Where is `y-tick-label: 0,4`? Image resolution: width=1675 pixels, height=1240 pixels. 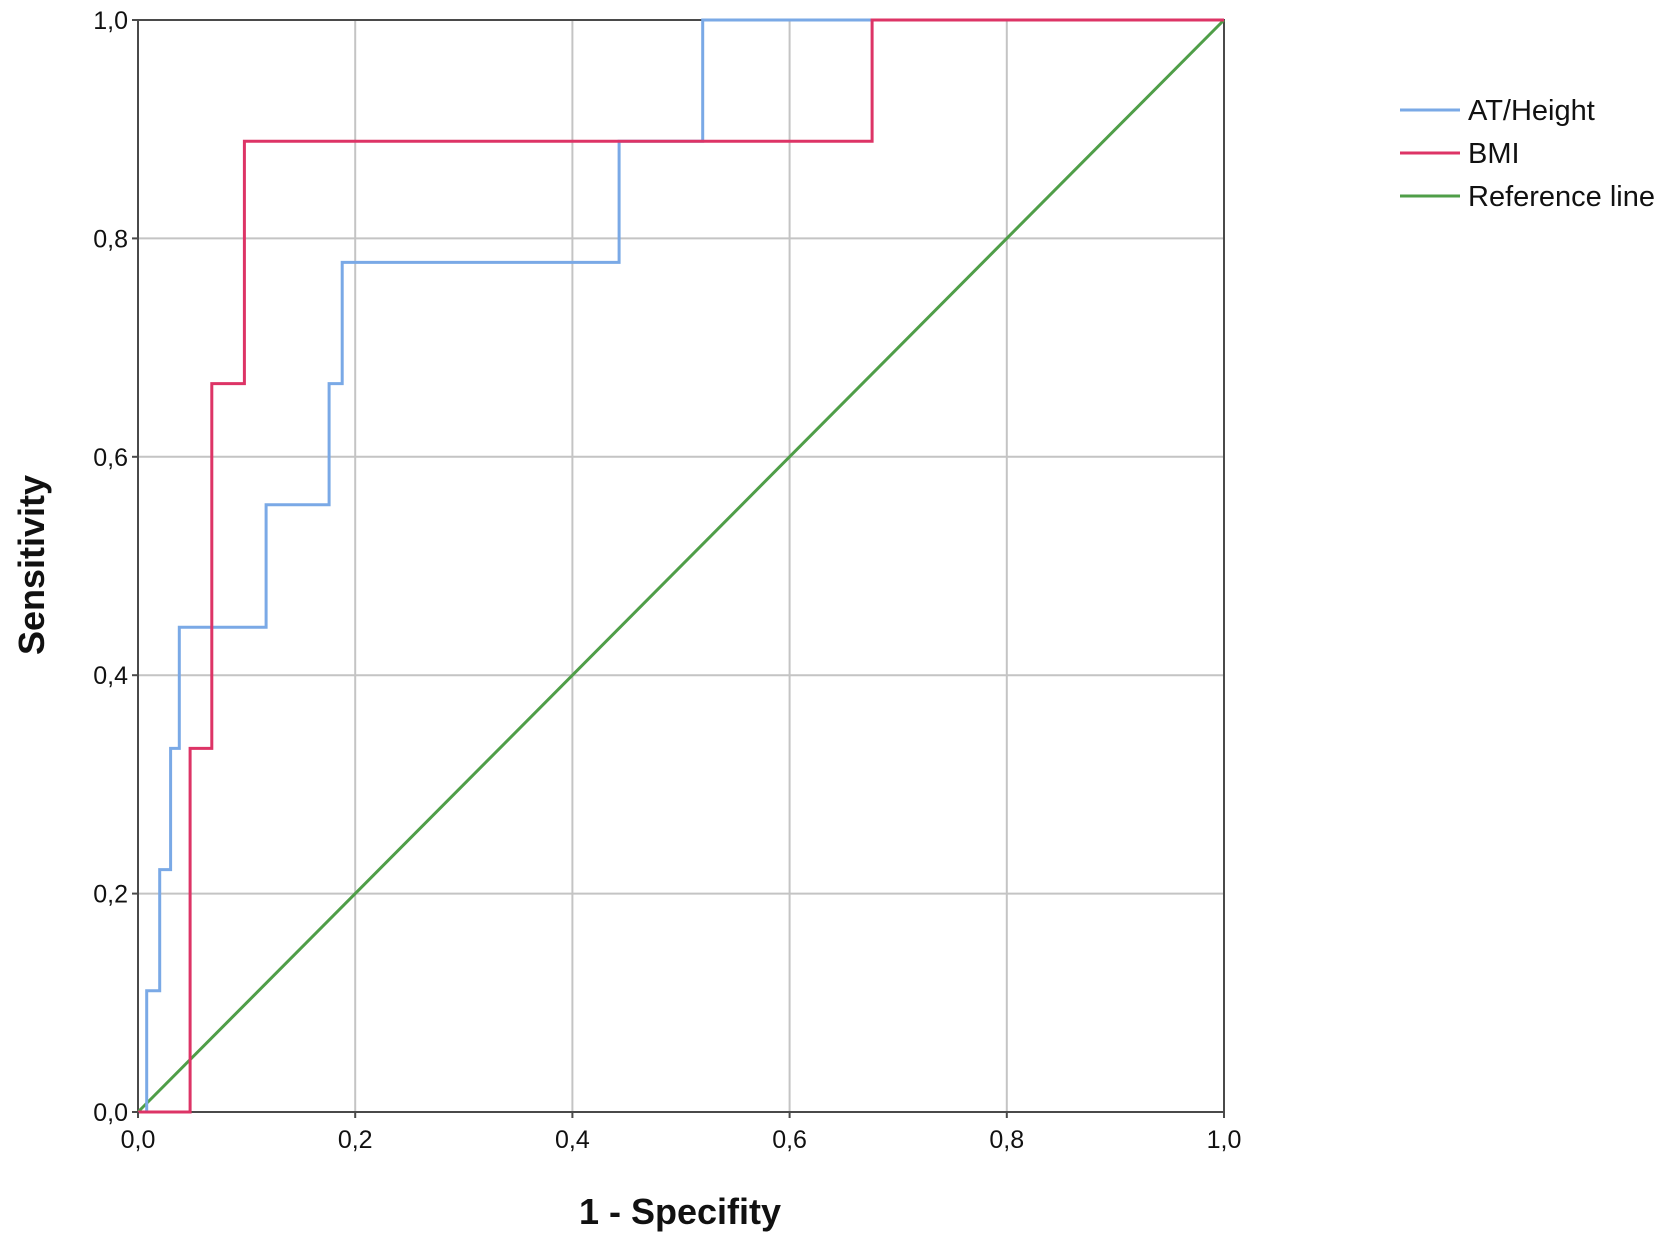 y-tick-label: 0,4 is located at coordinates (110, 676).